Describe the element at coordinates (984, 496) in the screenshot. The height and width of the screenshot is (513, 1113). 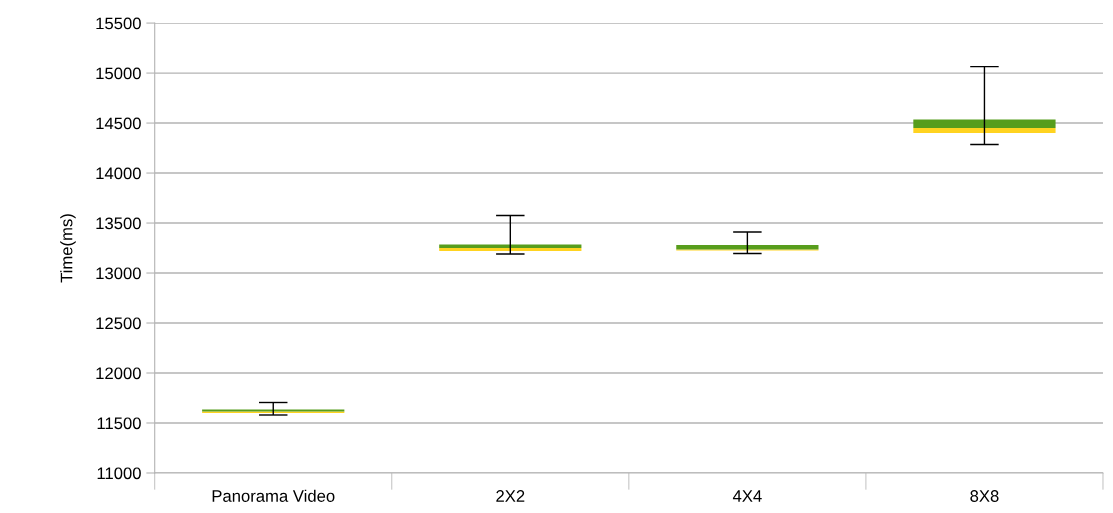
I see `x-tick-label: 8X8` at that location.